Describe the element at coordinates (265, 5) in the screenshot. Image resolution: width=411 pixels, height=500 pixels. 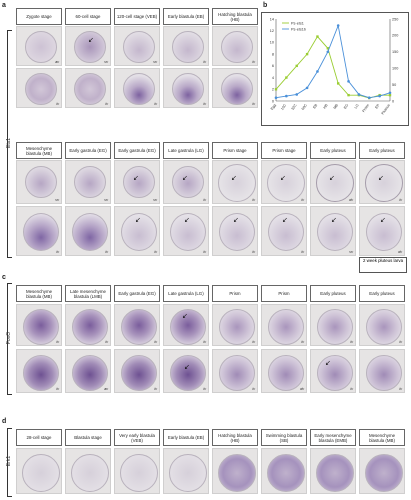
I see `panel-label-b: b` at that location.